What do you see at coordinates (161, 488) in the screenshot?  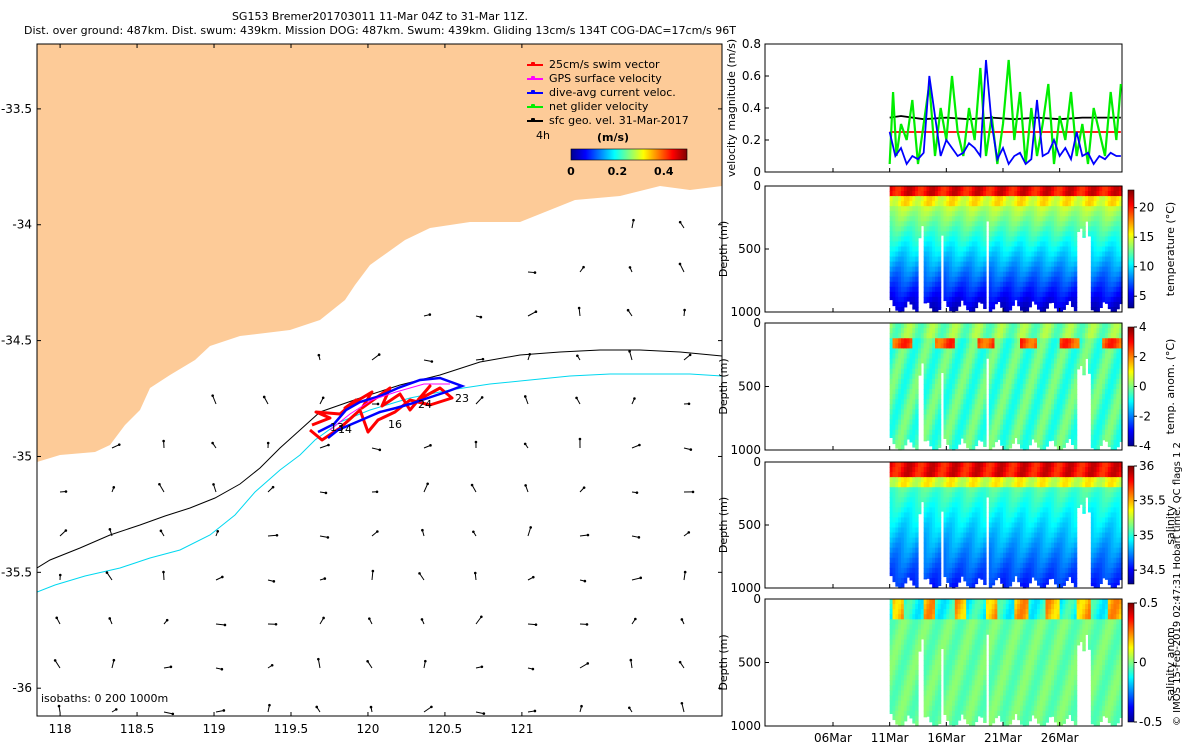 I see `velocity-arrow` at bounding box center [161, 488].